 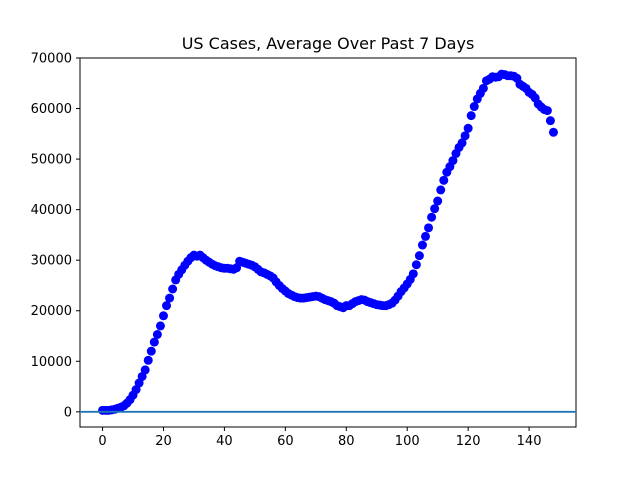 I want to click on y-tick-label: 70000, so click(x=51, y=59).